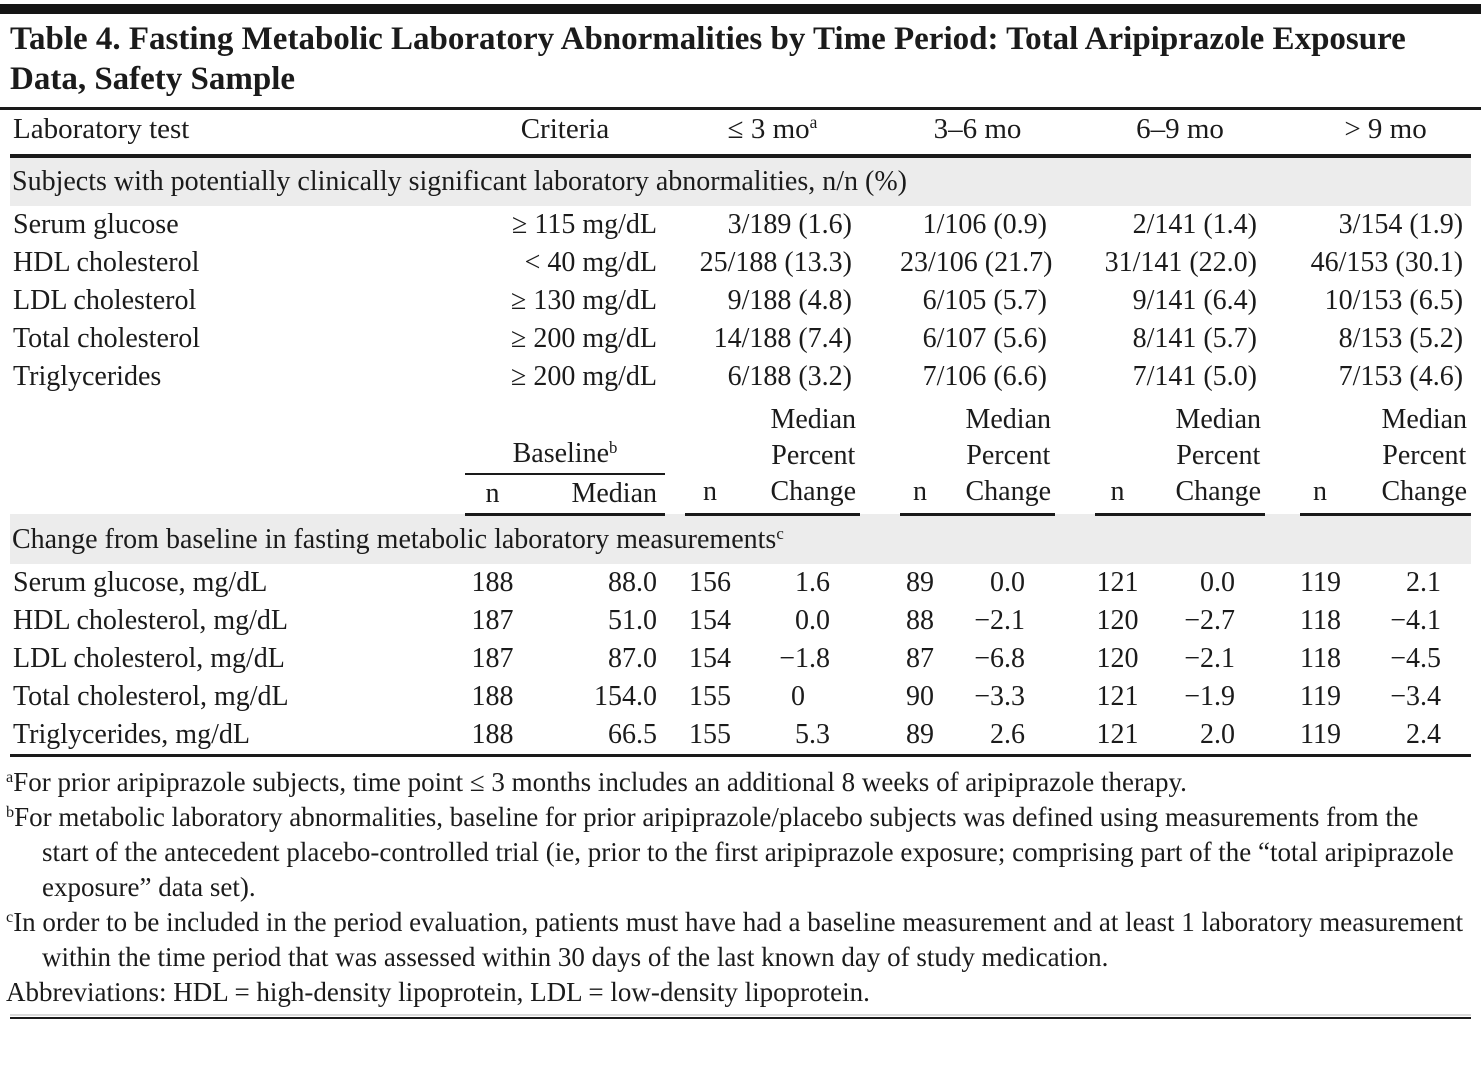 The image size is (1481, 1066). I want to click on n-cell: 120, so click(1117, 658).